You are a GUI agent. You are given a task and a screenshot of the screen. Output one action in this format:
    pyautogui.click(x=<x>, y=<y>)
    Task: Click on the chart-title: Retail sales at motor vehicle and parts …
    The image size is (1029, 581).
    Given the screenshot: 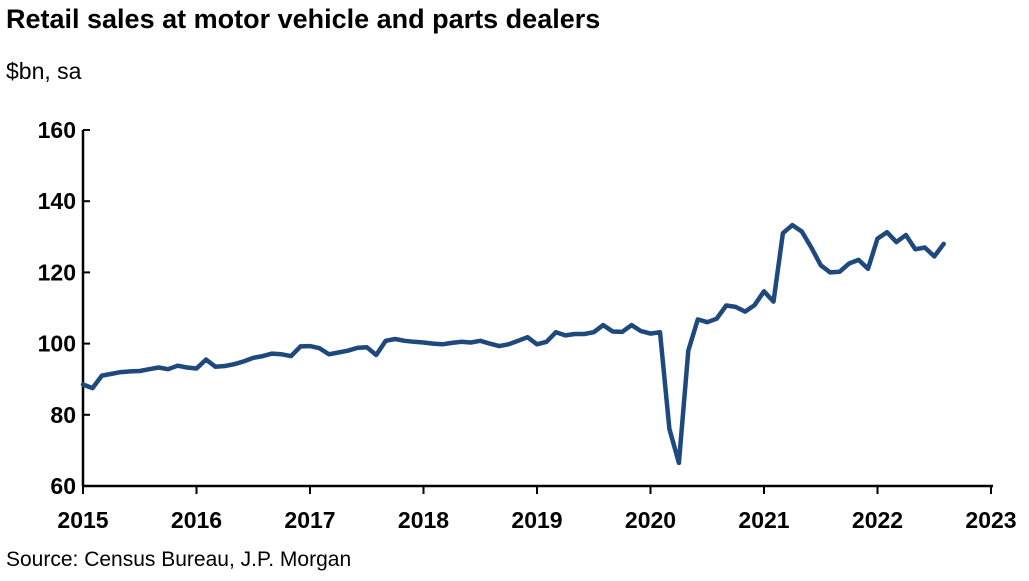 What is the action you would take?
    pyautogui.click(x=303, y=19)
    